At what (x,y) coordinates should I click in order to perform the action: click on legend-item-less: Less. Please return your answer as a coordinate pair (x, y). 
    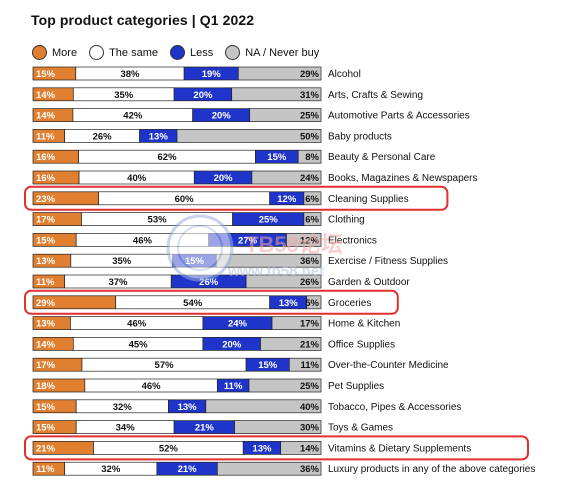
    Looking at the image, I should click on (191, 52).